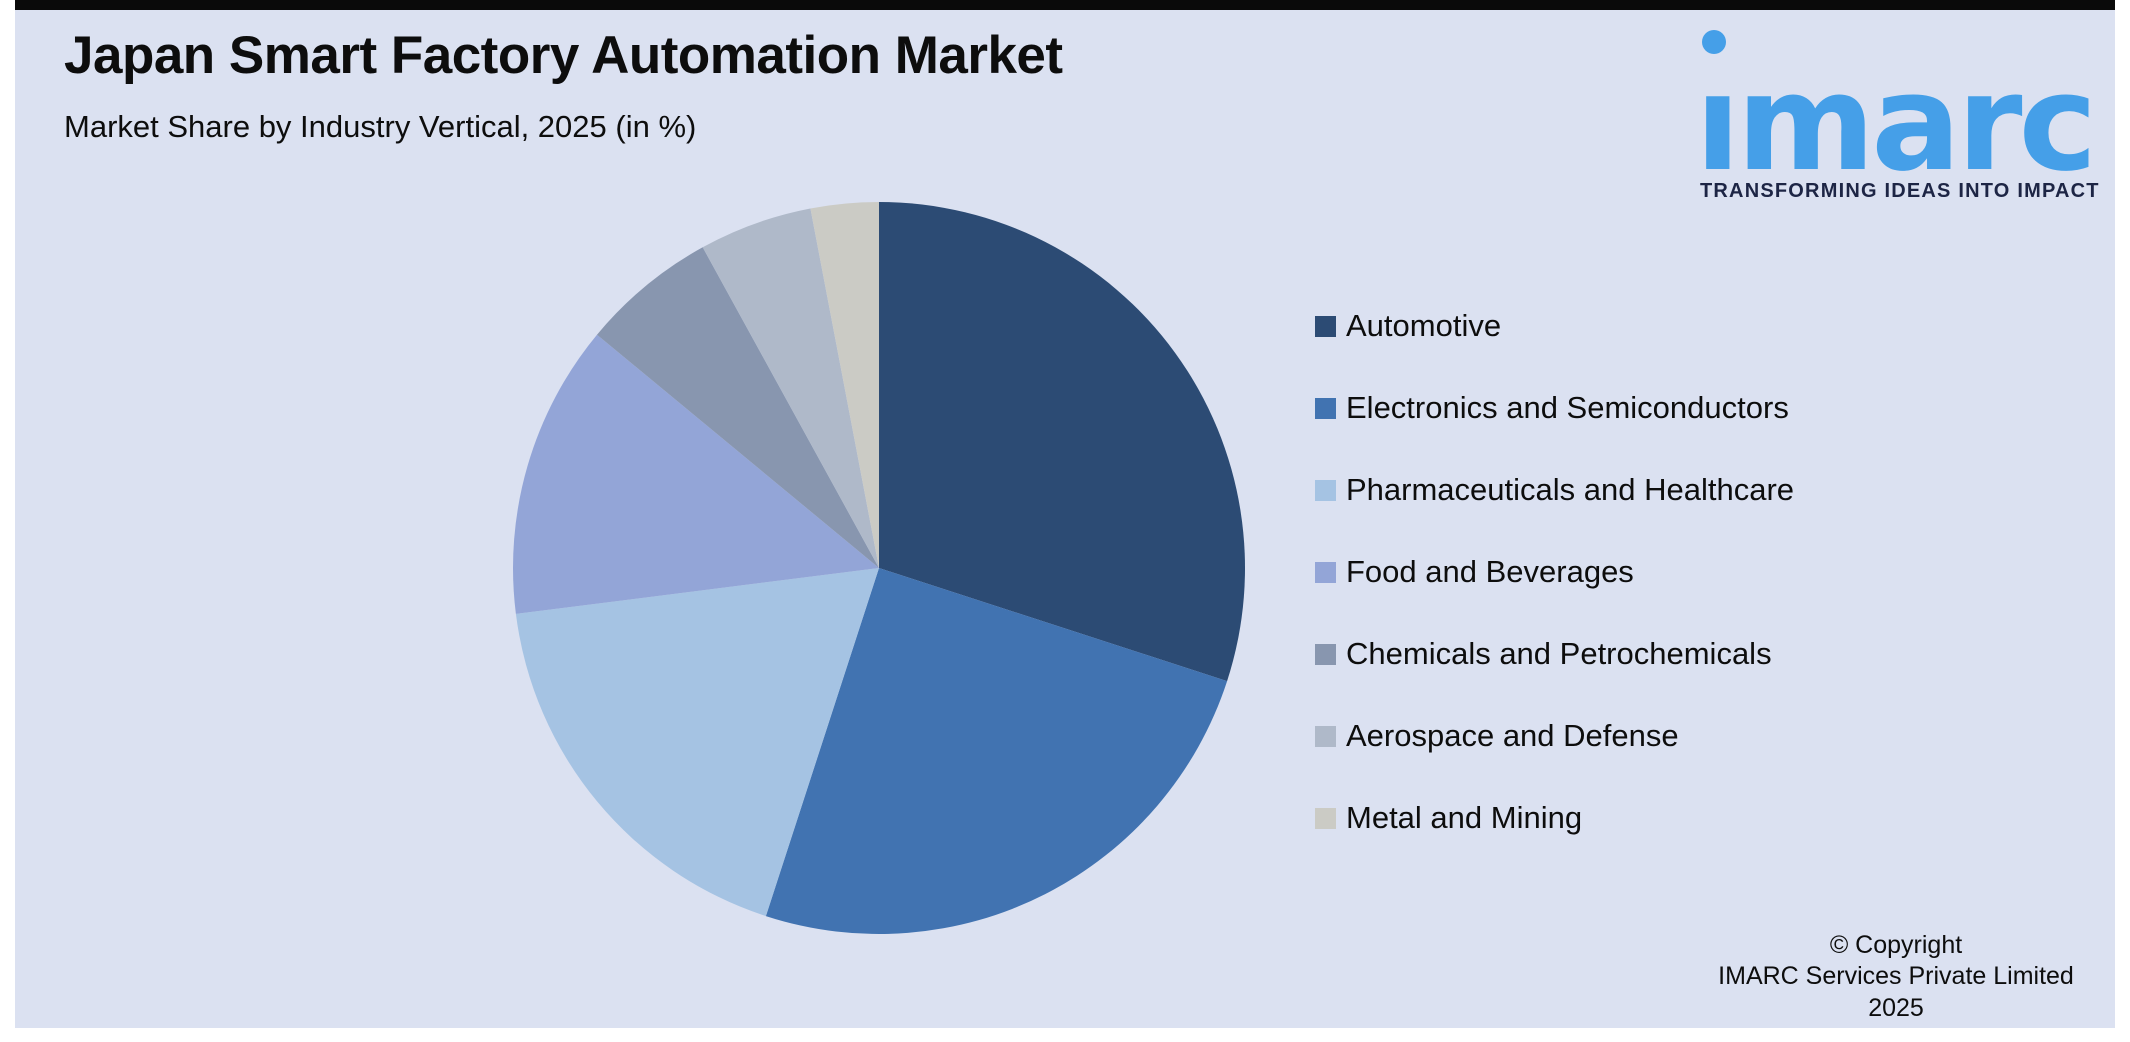 The height and width of the screenshot is (1042, 2130). Describe the element at coordinates (1424, 325) in the screenshot. I see `legend-label: Automotive` at that location.